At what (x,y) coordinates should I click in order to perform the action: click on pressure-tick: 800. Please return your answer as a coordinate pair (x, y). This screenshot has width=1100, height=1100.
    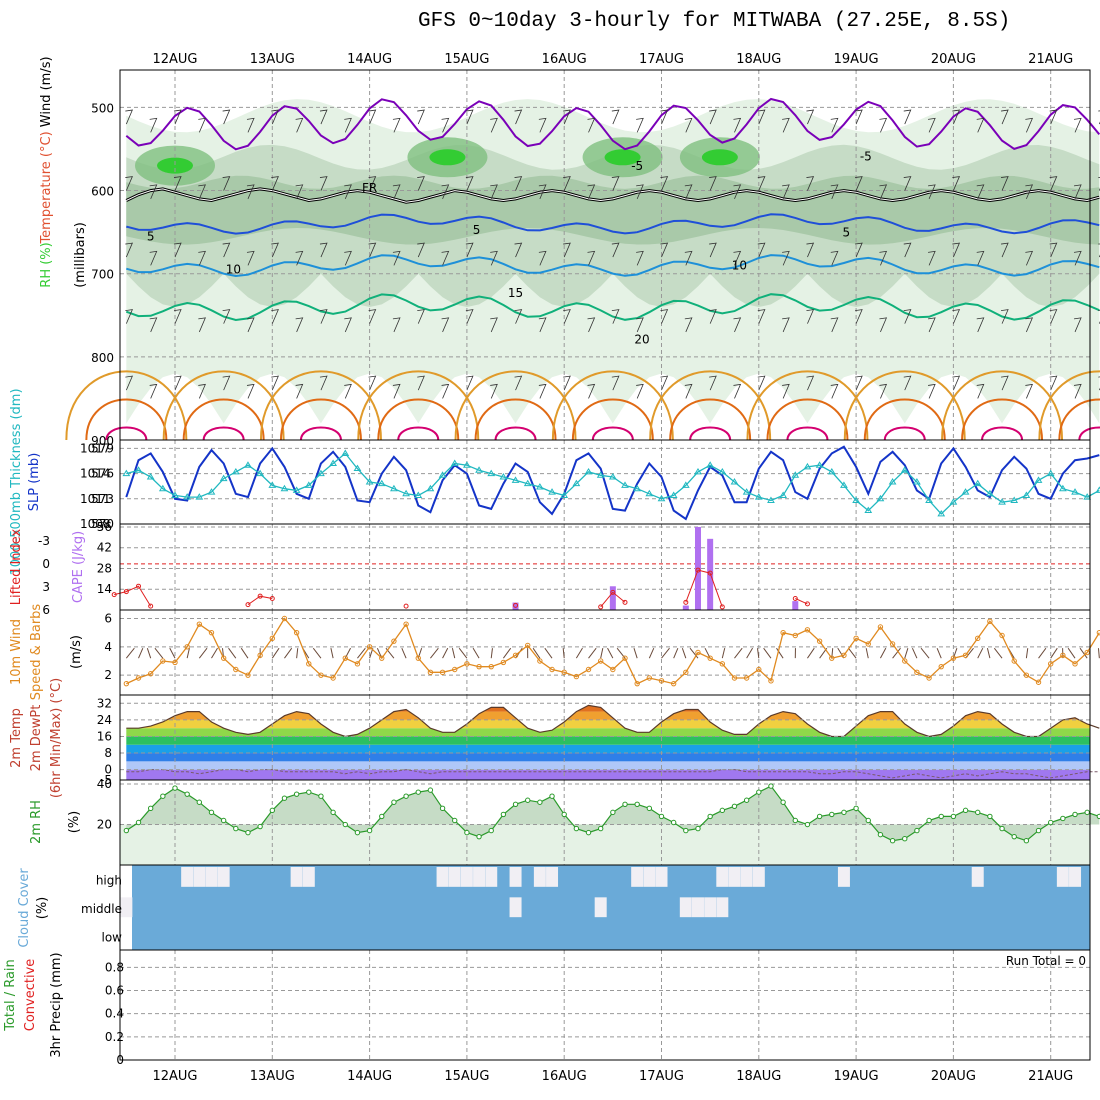
    Looking at the image, I should click on (102, 358).